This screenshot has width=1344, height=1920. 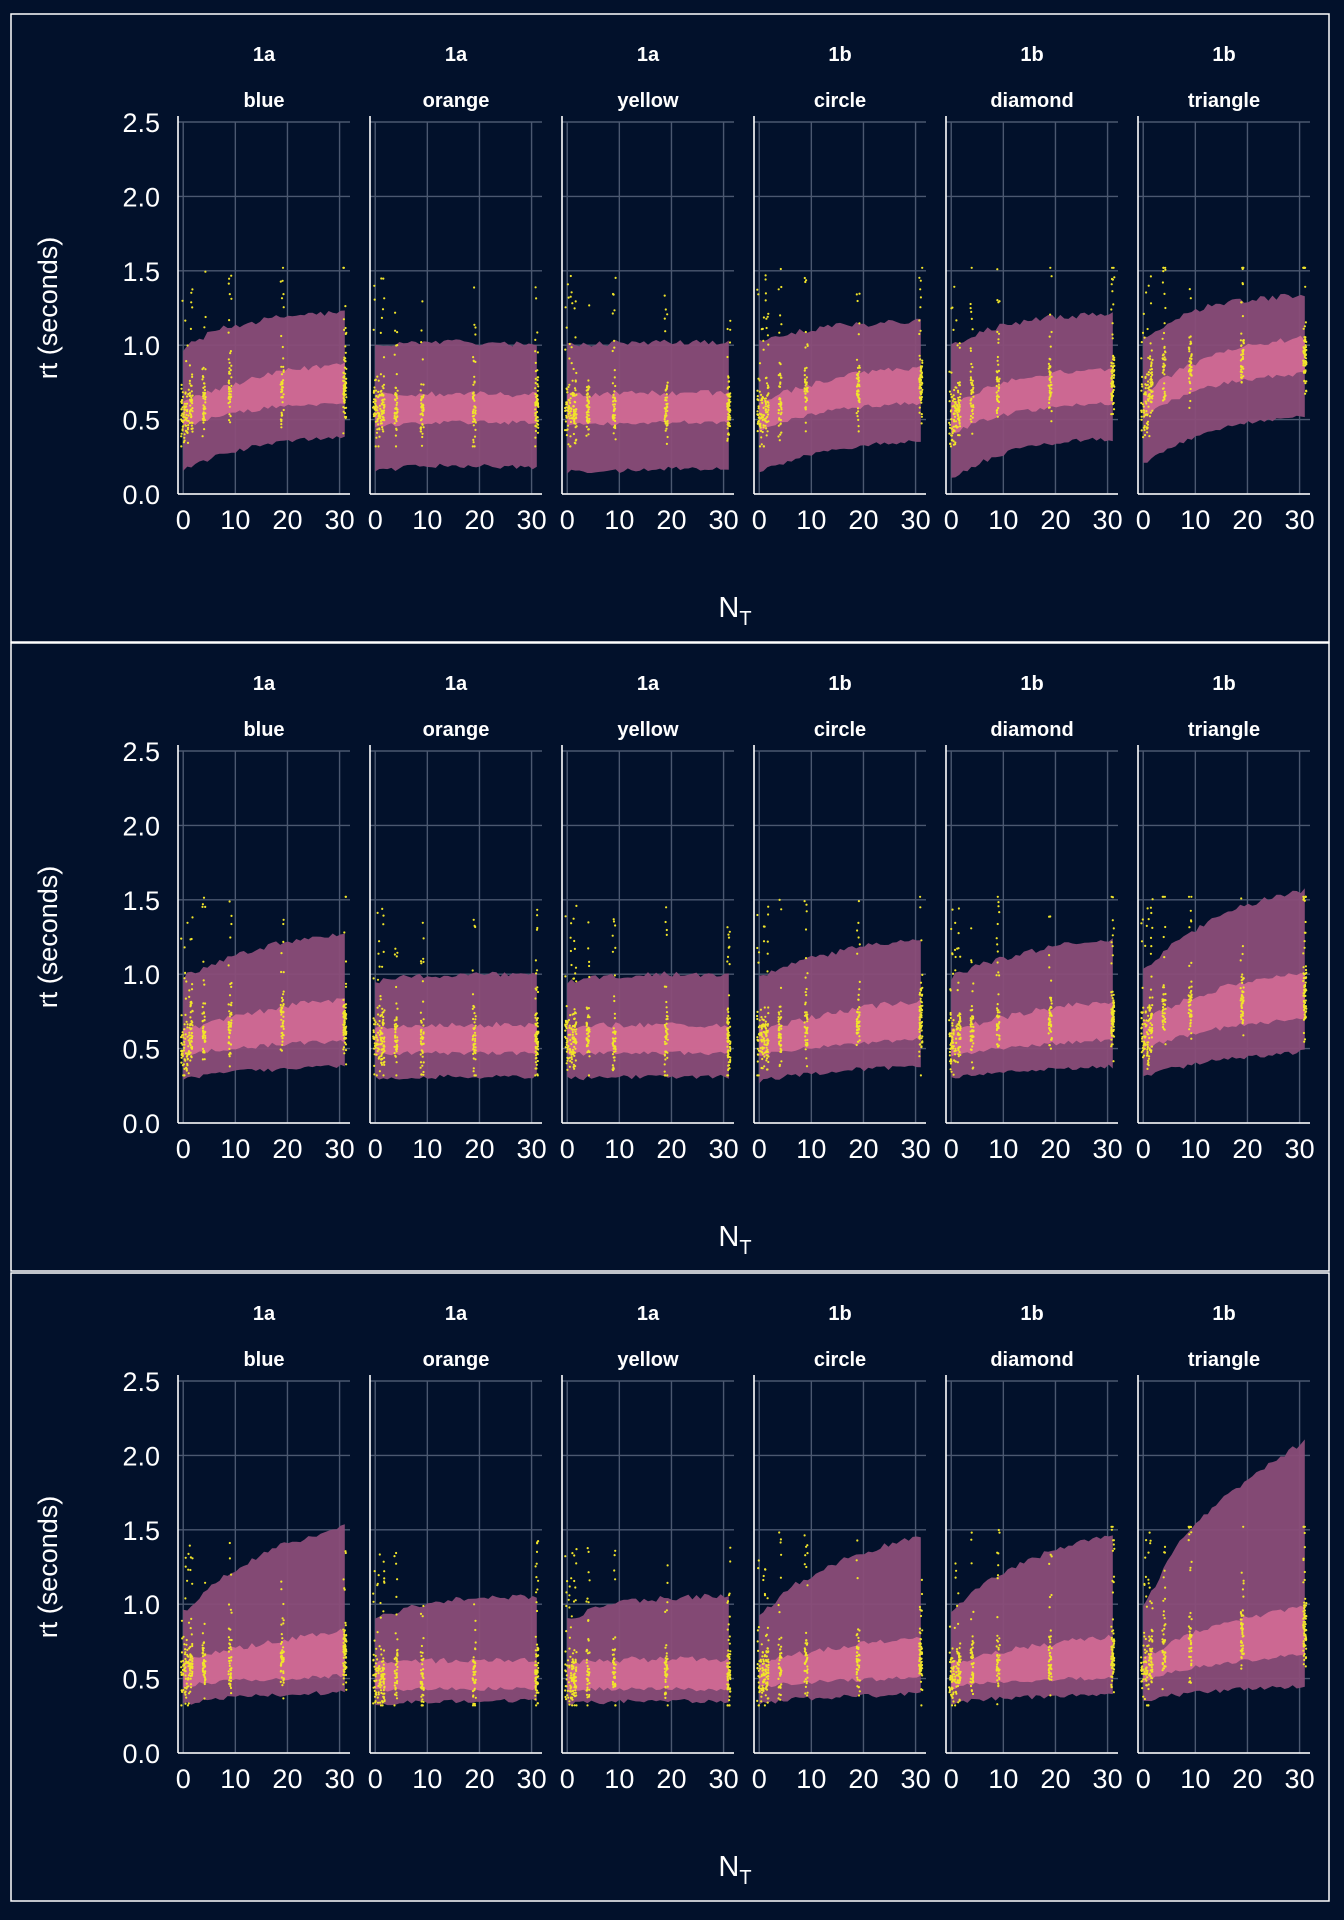 I want to click on y-tick-label: 0.5, so click(x=141, y=1680).